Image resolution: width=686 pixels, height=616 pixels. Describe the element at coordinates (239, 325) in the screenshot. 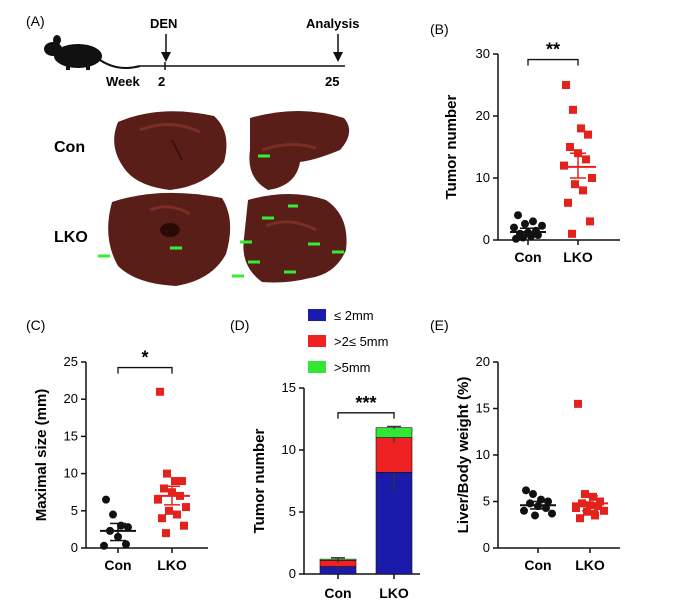

I see `panel-label: (D)` at that location.